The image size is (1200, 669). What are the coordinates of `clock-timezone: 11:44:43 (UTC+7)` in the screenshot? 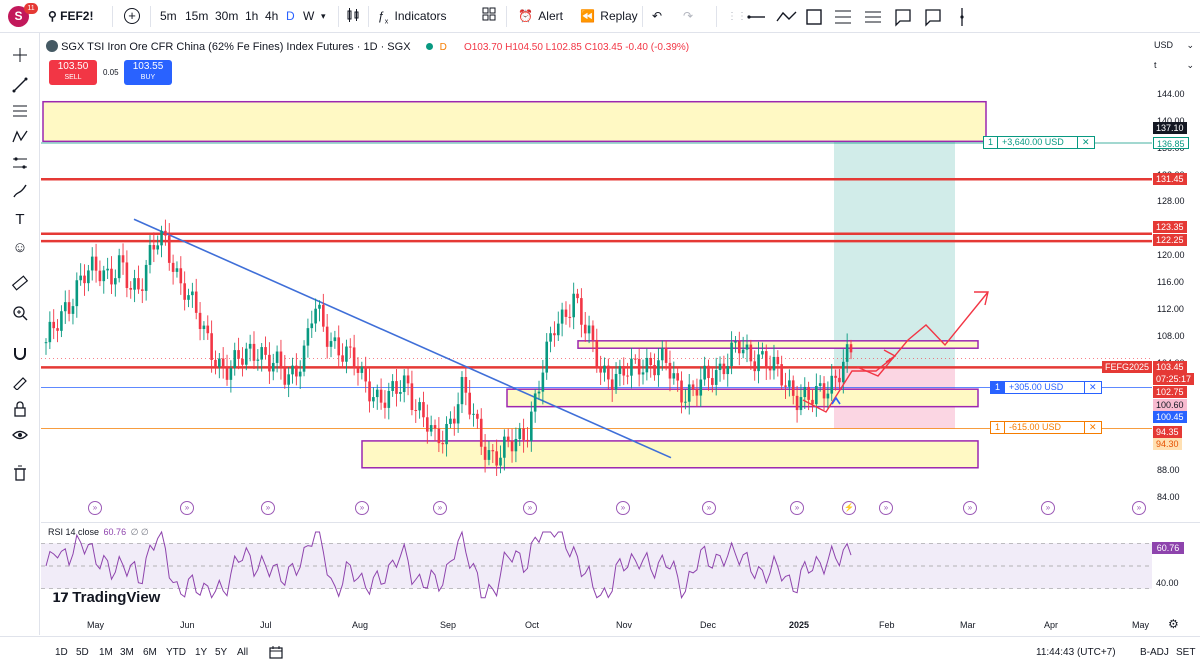 It's located at (1076, 652).